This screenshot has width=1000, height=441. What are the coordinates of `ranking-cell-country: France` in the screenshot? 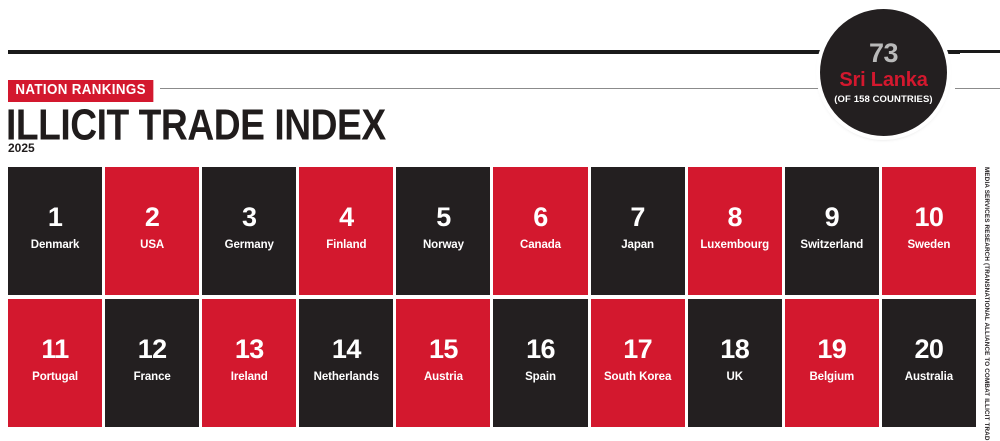 It's located at (152, 377).